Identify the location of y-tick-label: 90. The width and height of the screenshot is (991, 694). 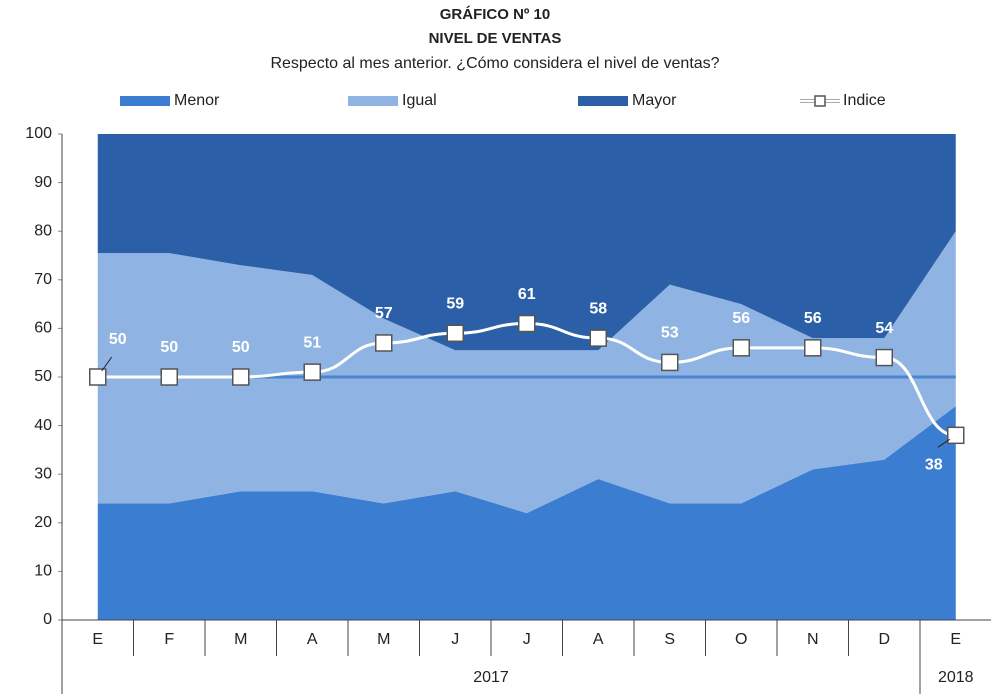
(43, 182).